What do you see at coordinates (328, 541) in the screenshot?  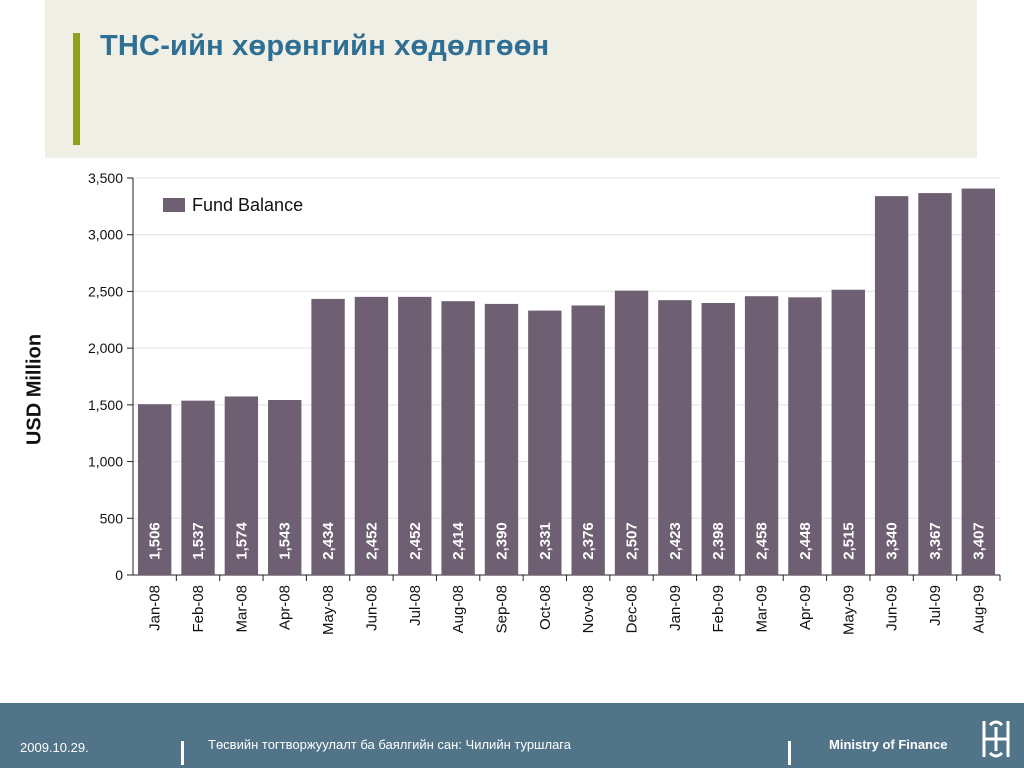 I see `bar-data-label: 2,434` at bounding box center [328, 541].